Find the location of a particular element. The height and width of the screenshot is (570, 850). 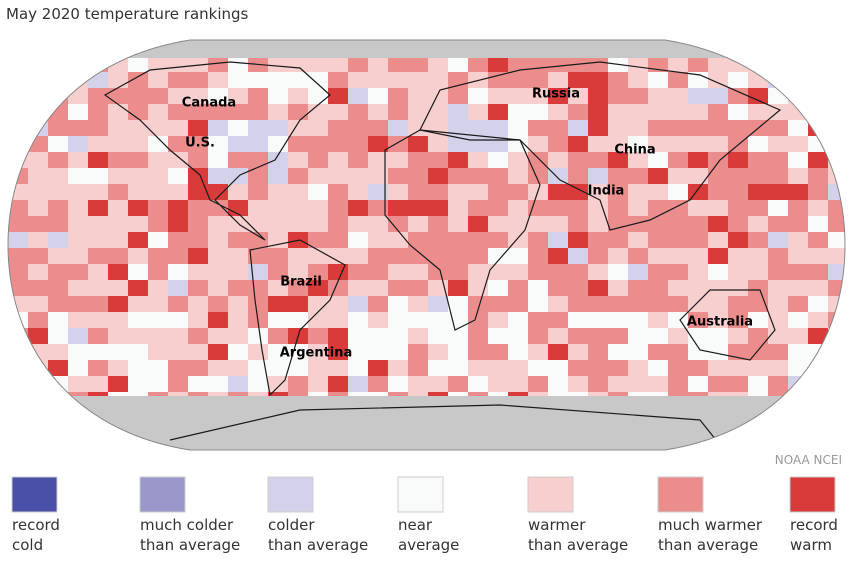

legend-swatch is located at coordinates (550, 494).